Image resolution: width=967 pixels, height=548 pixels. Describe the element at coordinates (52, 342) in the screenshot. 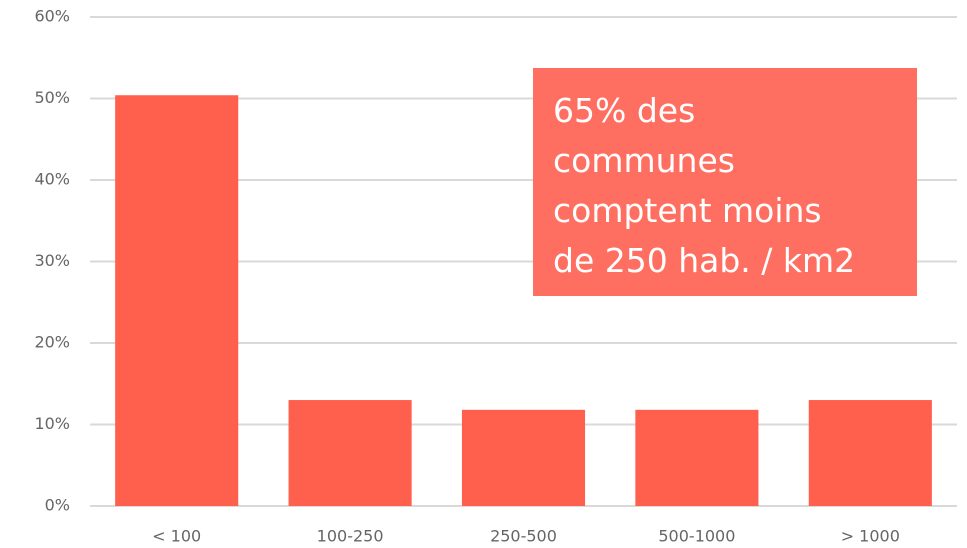

I see `y-tick-label: 20%` at that location.